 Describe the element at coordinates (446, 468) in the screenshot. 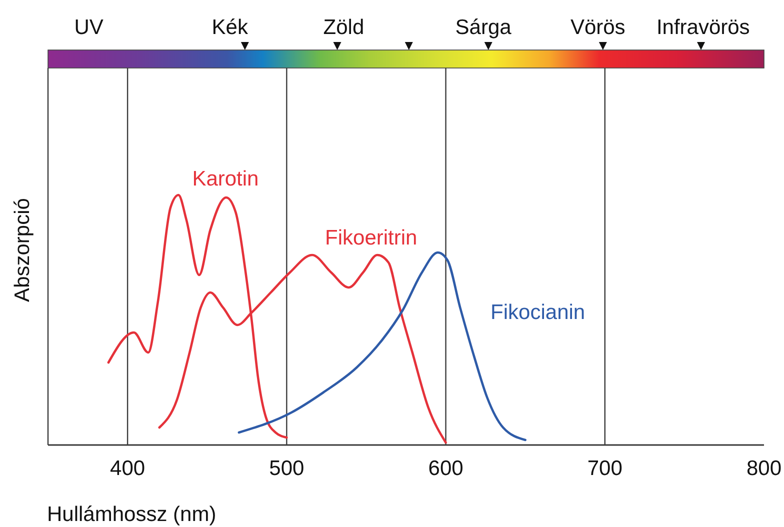

I see `x-tick-label: 600` at that location.